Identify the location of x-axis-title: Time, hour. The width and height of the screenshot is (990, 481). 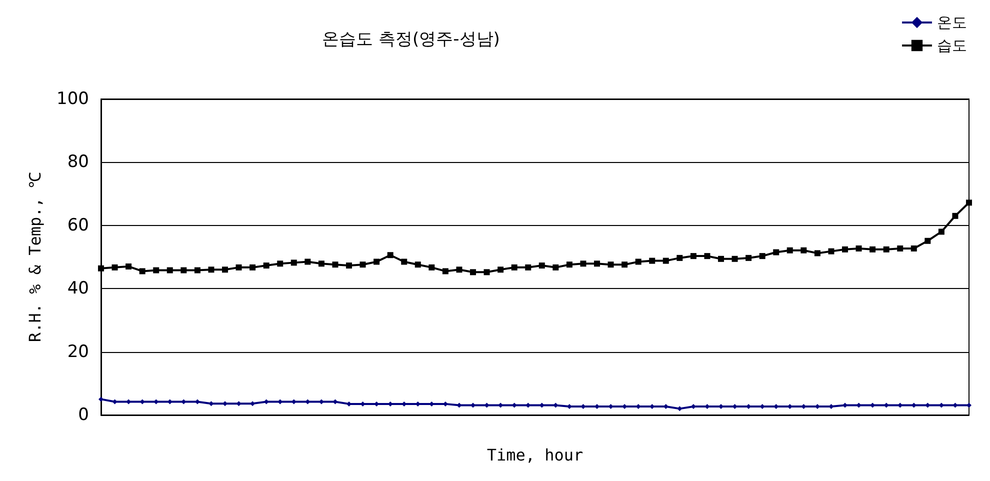
(535, 455).